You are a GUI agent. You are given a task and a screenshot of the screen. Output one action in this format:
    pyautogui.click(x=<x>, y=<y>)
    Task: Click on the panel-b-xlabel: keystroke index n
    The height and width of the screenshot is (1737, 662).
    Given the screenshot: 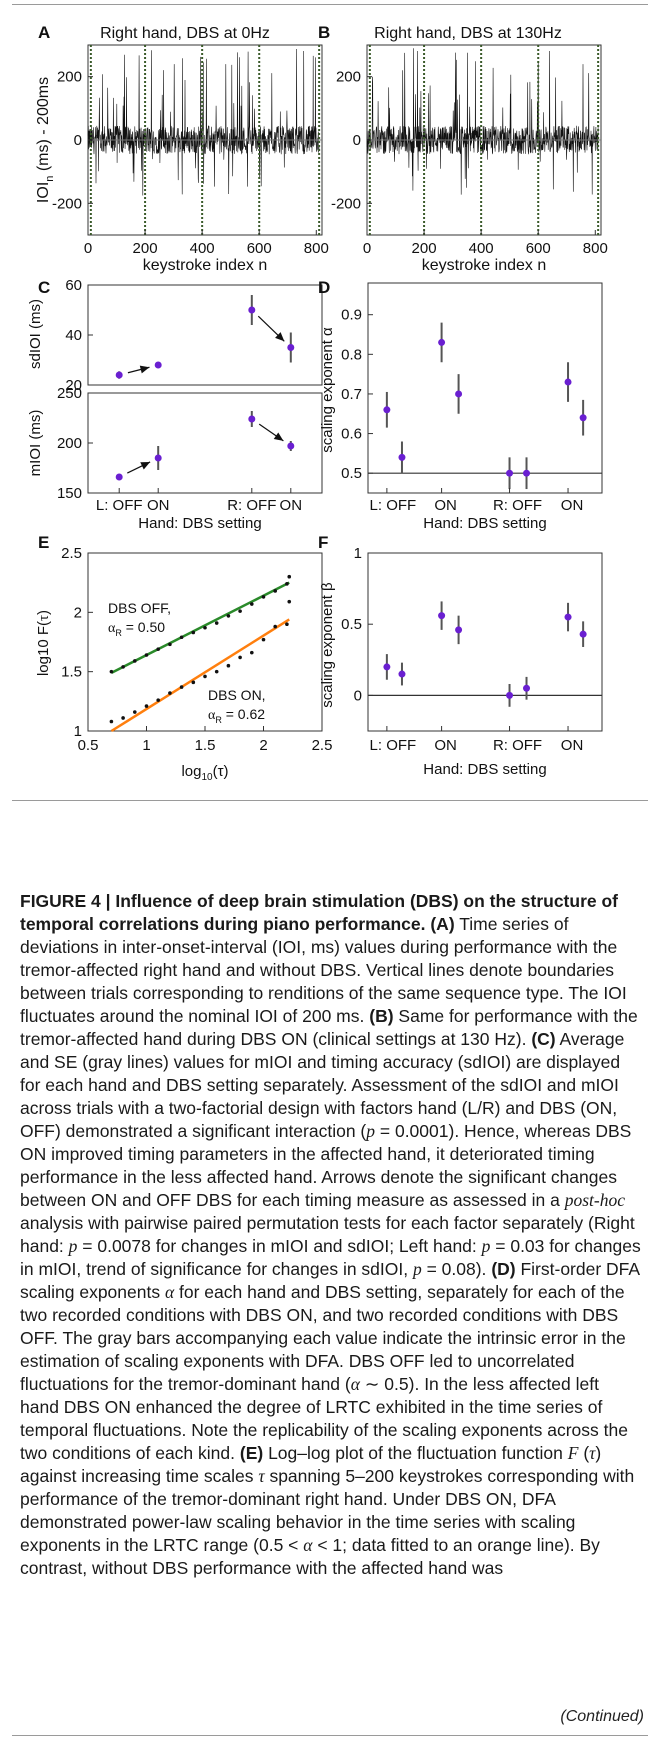 What is the action you would take?
    pyautogui.click(x=484, y=265)
    